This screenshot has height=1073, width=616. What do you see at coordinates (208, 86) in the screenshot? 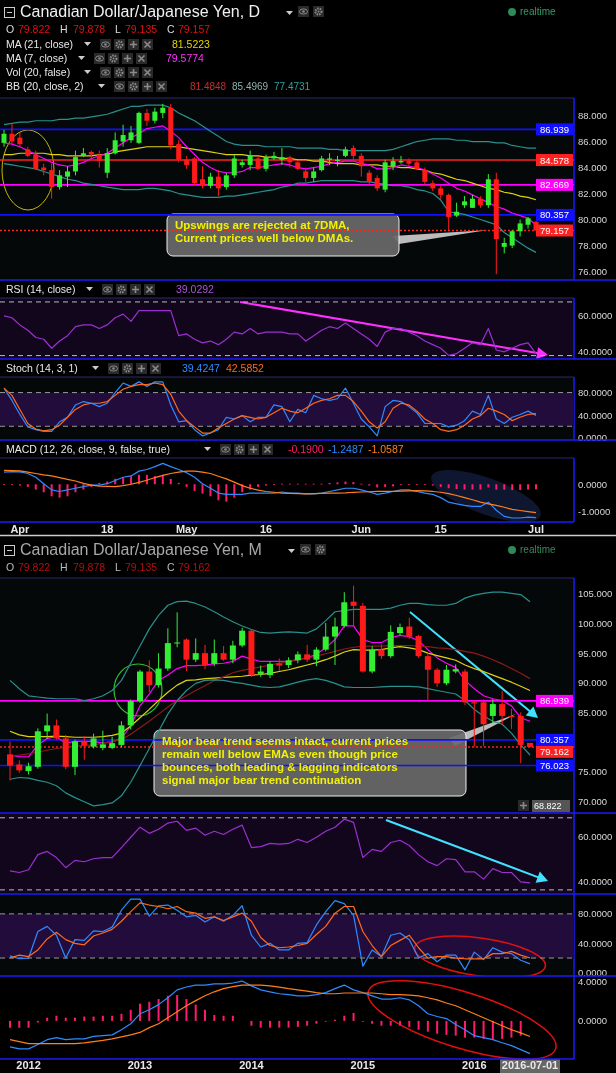
I see `text: 81.4848` at bounding box center [208, 86].